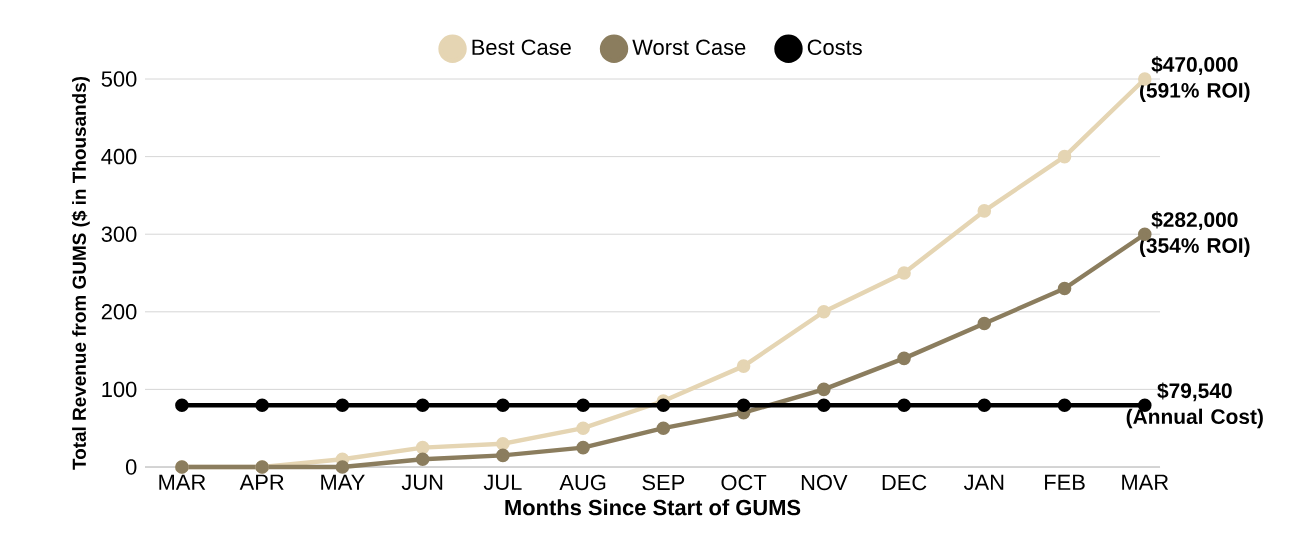 This screenshot has width=1289, height=542. What do you see at coordinates (824, 482) in the screenshot?
I see `x-tick-label: NOV` at bounding box center [824, 482].